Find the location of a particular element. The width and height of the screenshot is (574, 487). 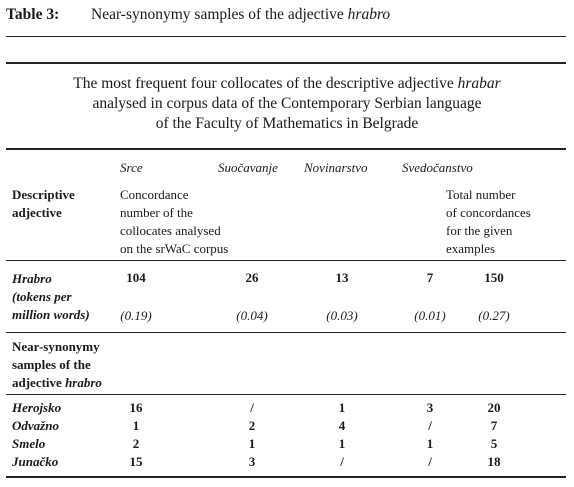

near-synonymy-line-emphasis: hrabro is located at coordinates (83, 382).